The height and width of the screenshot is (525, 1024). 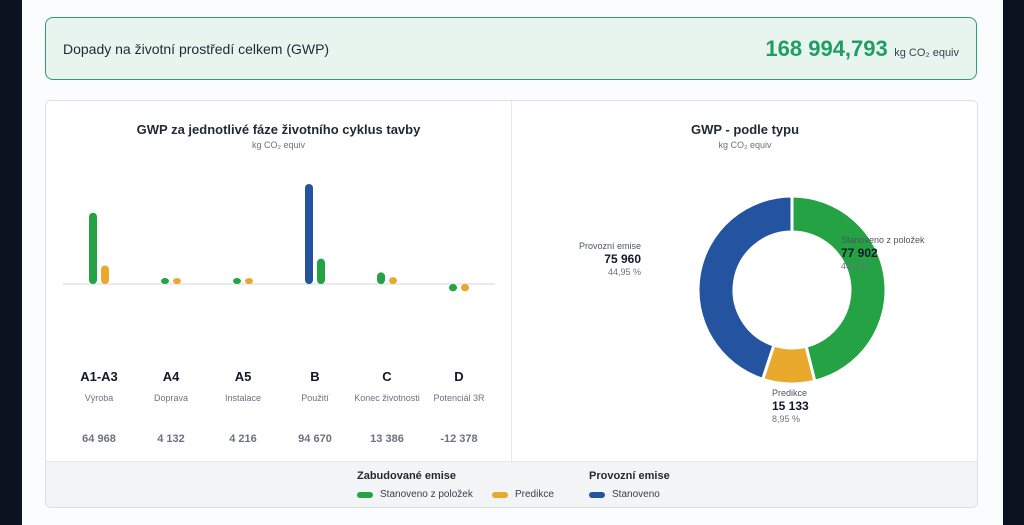 I want to click on legend-item-stanoveno-z-polozek: Stanoveno z položek, so click(x=415, y=494).